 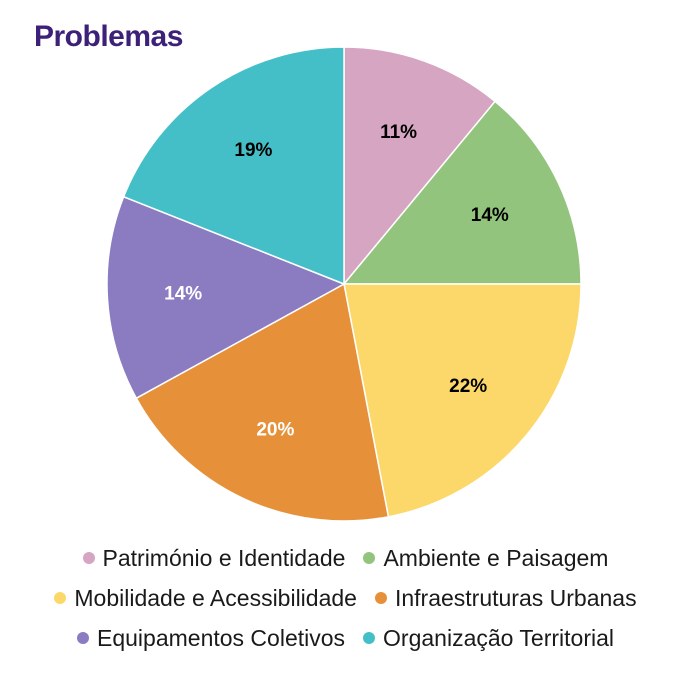 What do you see at coordinates (183, 294) in the screenshot?
I see `slice-label-equipamentos: 14%` at bounding box center [183, 294].